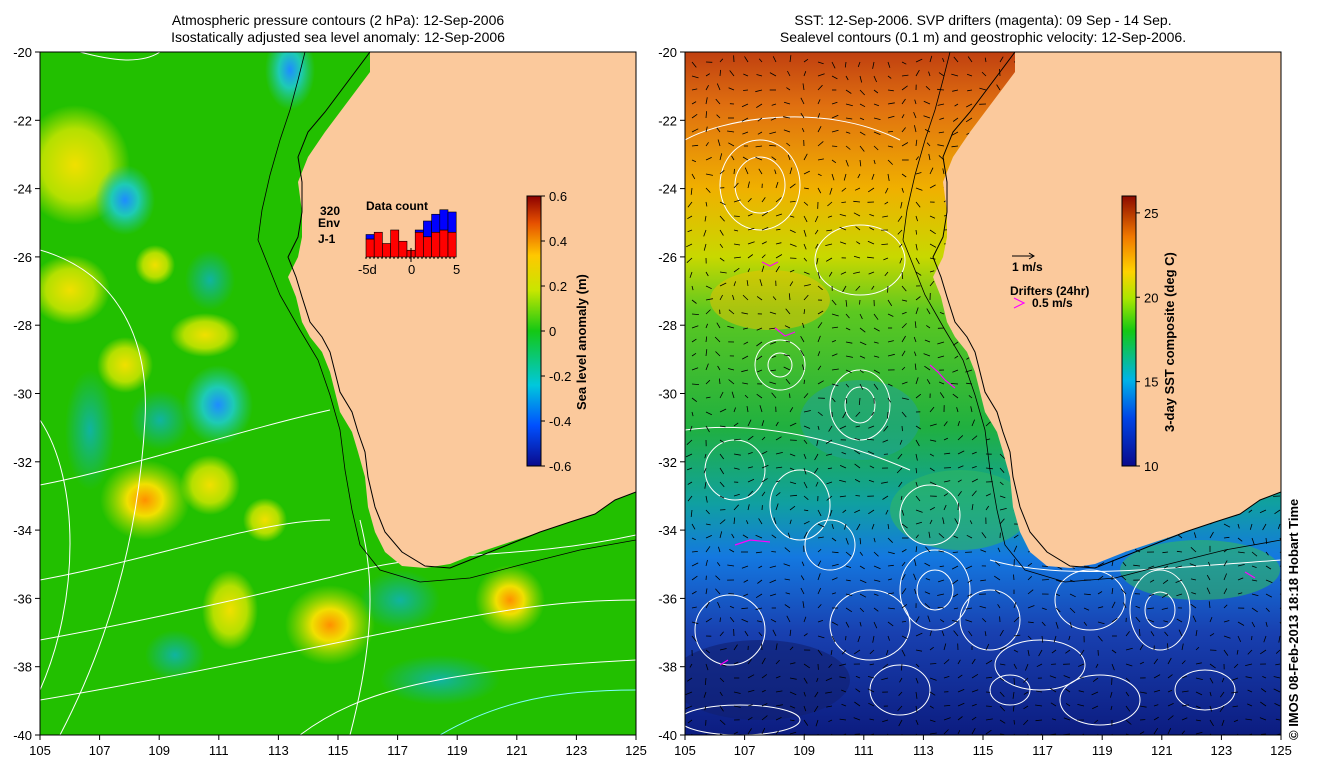 The height and width of the screenshot is (780, 1320). I want to click on j1-count-bar, so click(419, 244).